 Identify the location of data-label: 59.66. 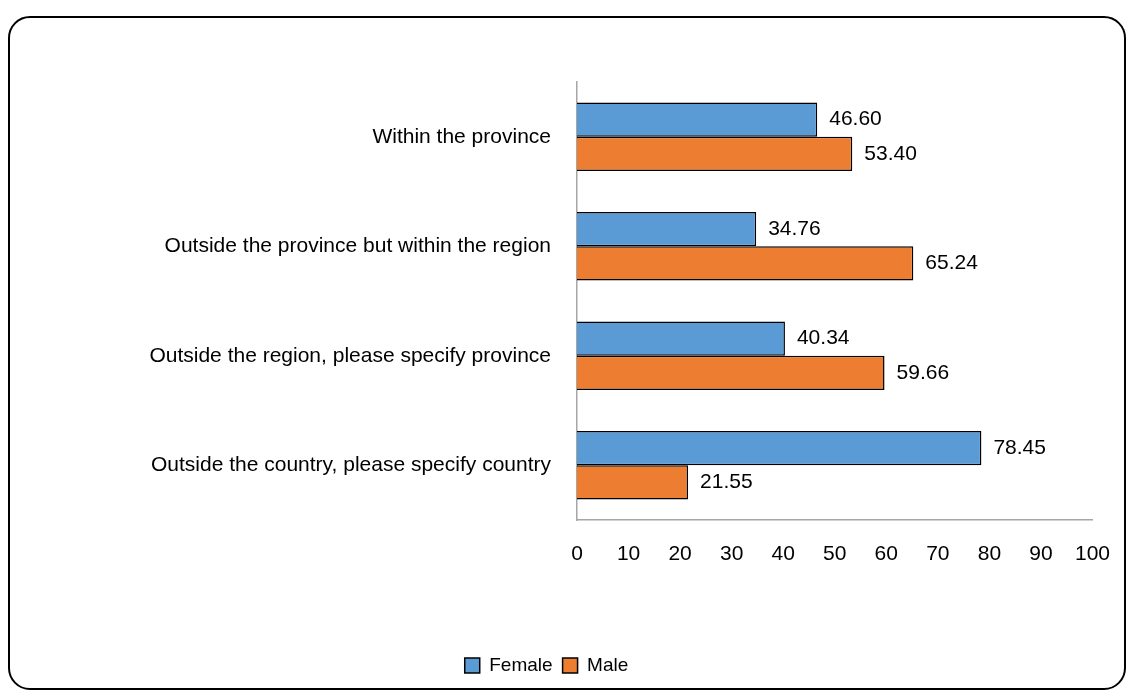
(923, 371).